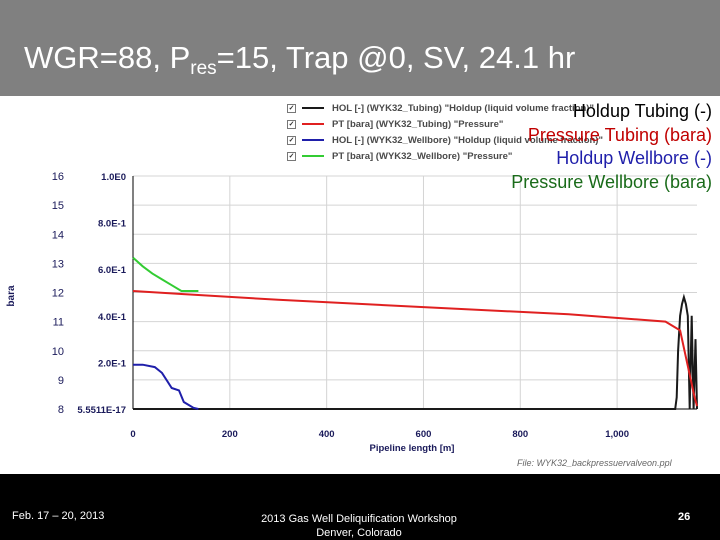  I want to click on y-left-tick-label-6: 14, so click(58, 235).